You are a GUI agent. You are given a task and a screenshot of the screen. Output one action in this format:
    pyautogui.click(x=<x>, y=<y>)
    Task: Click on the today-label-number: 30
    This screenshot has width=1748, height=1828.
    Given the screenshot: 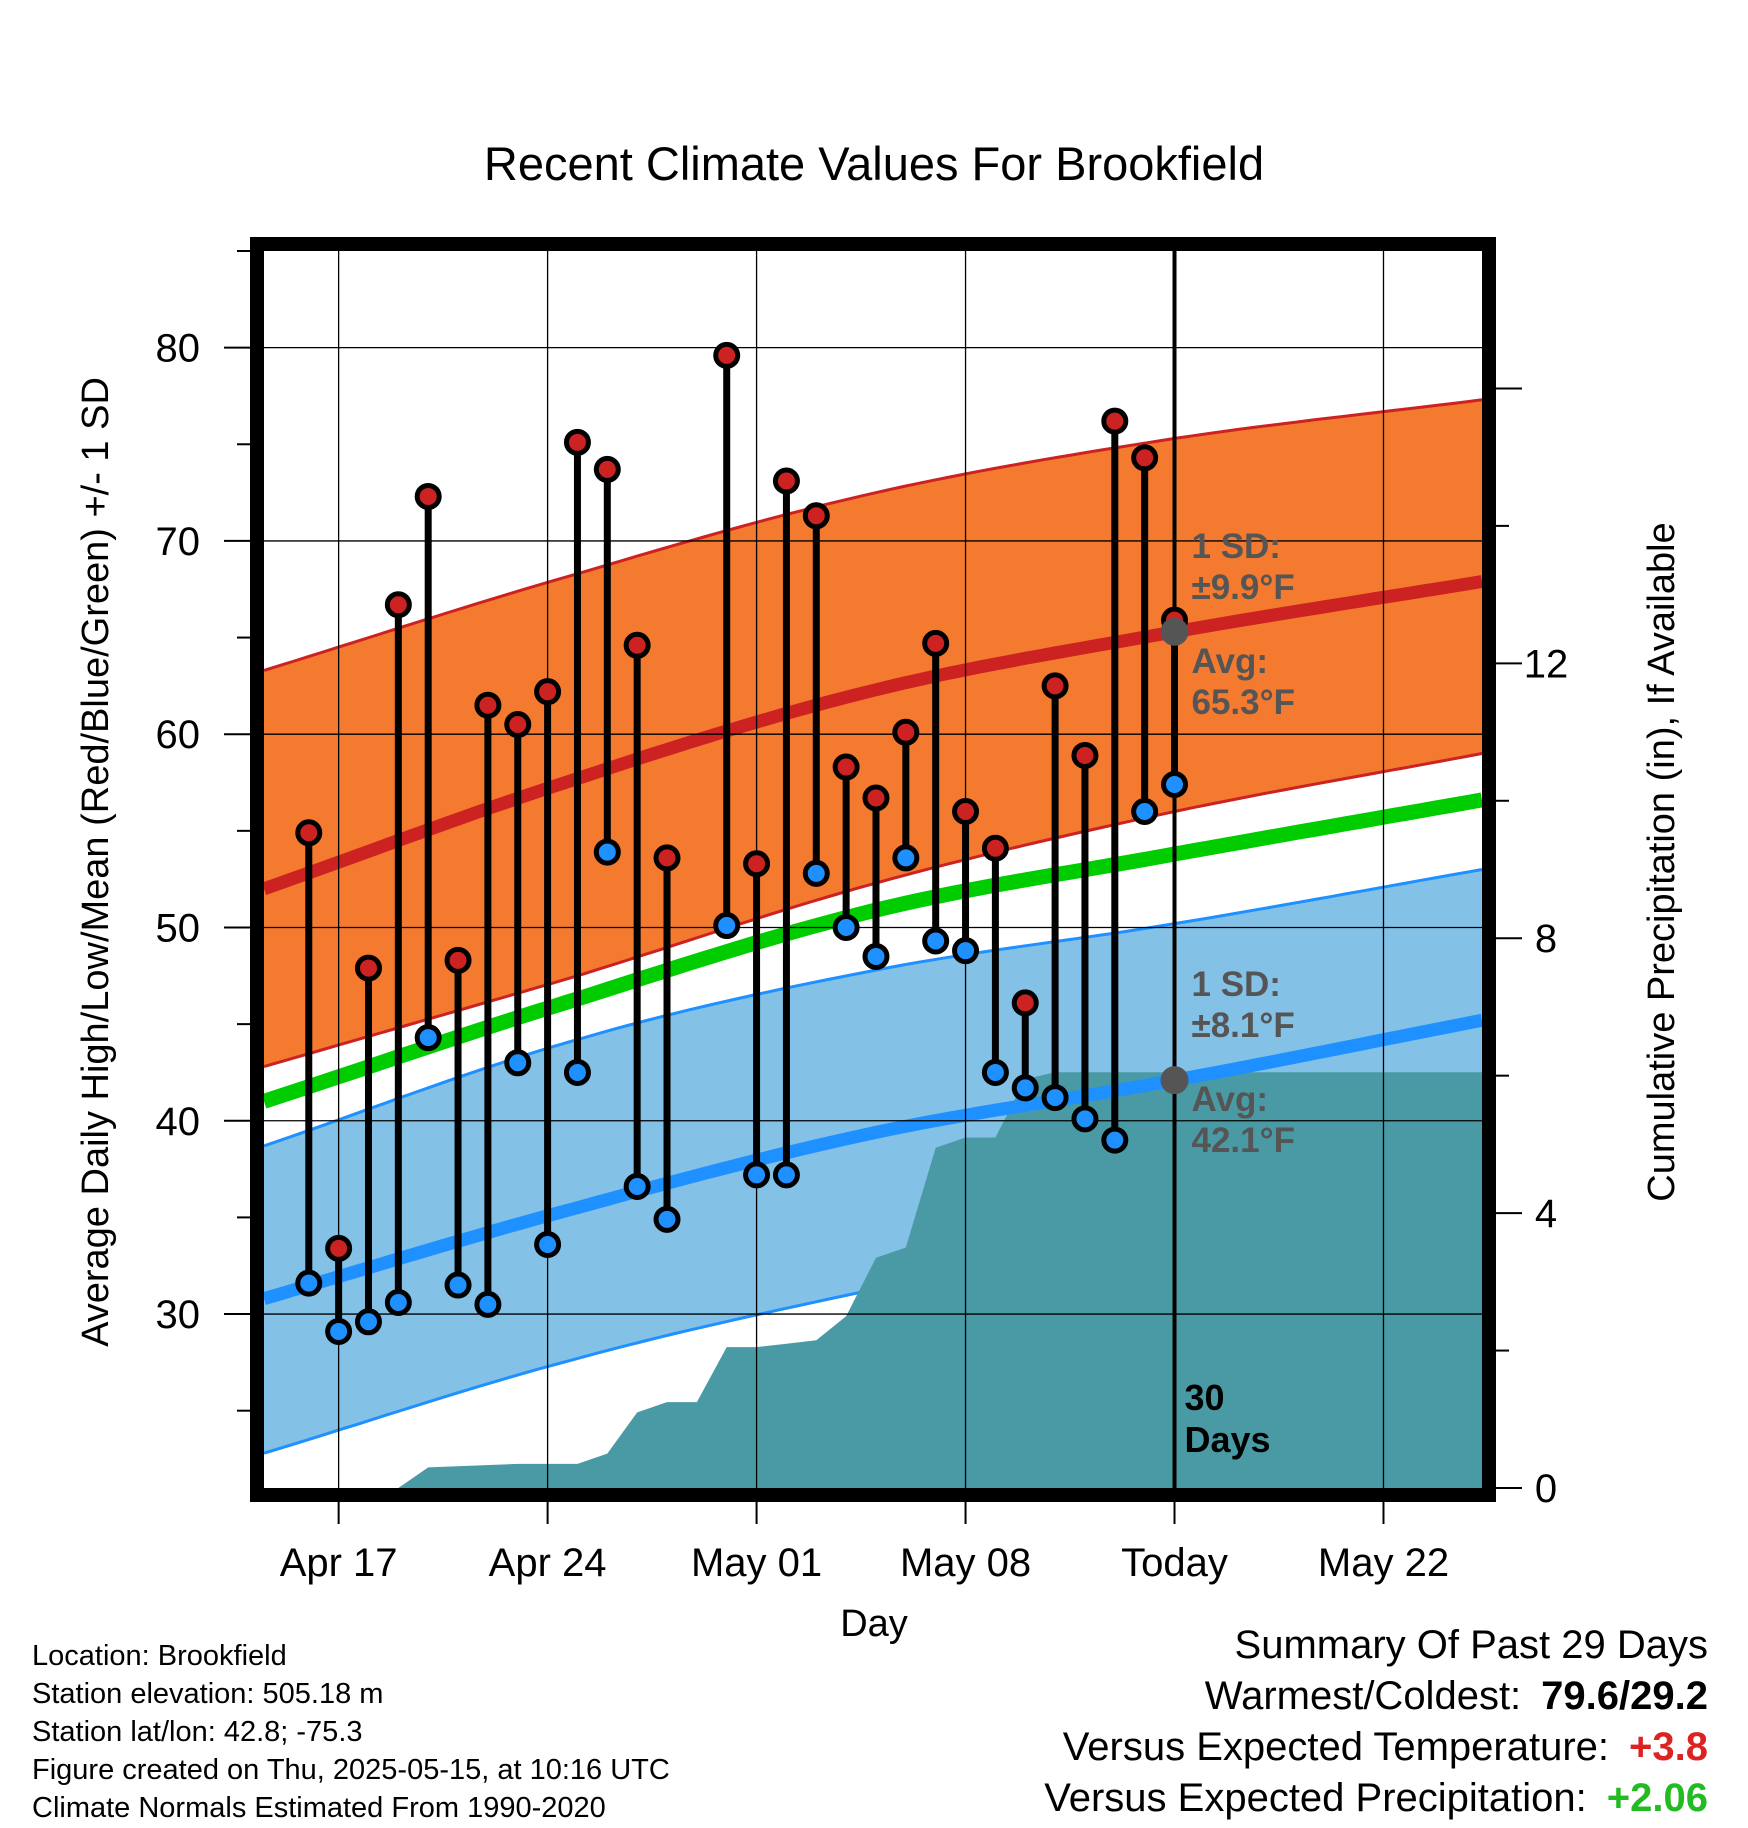 What is the action you would take?
    pyautogui.click(x=1205, y=1397)
    